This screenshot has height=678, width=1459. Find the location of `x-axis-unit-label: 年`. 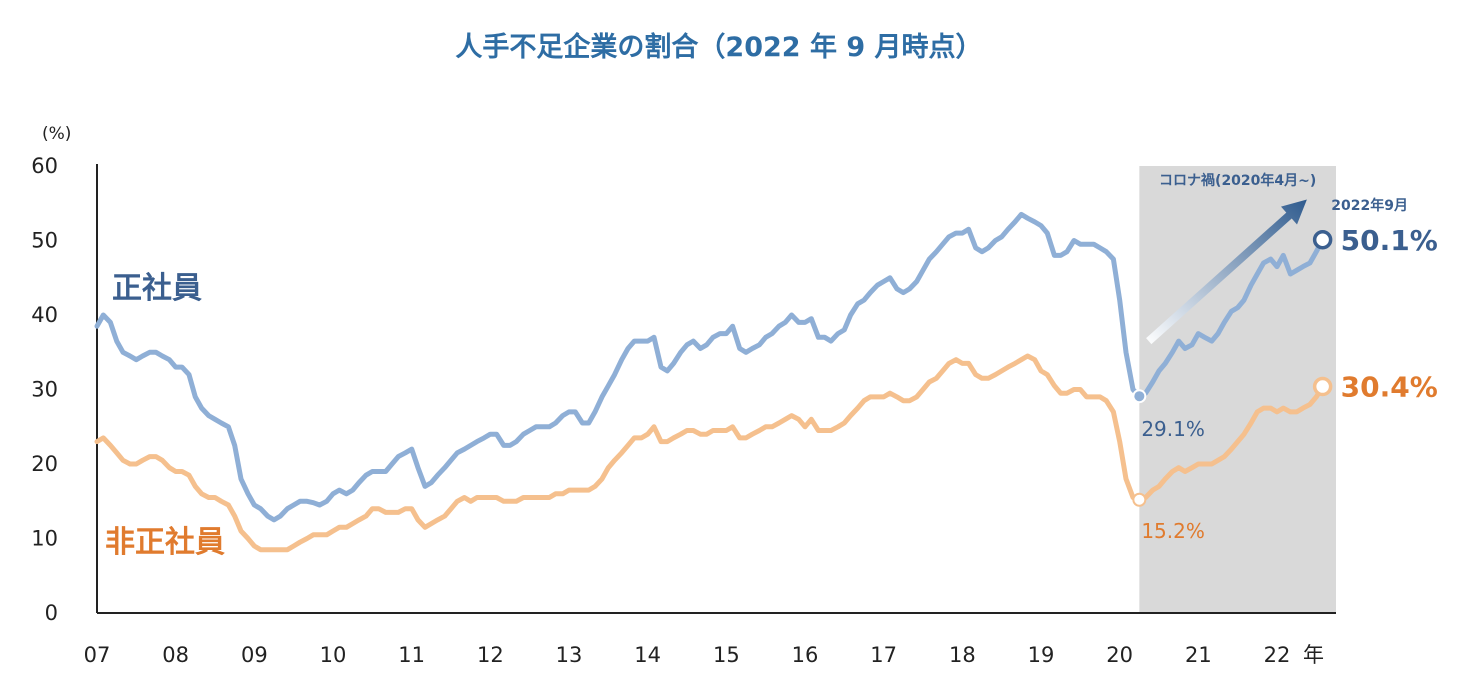

x-axis-unit-label: 年 is located at coordinates (1313, 655).